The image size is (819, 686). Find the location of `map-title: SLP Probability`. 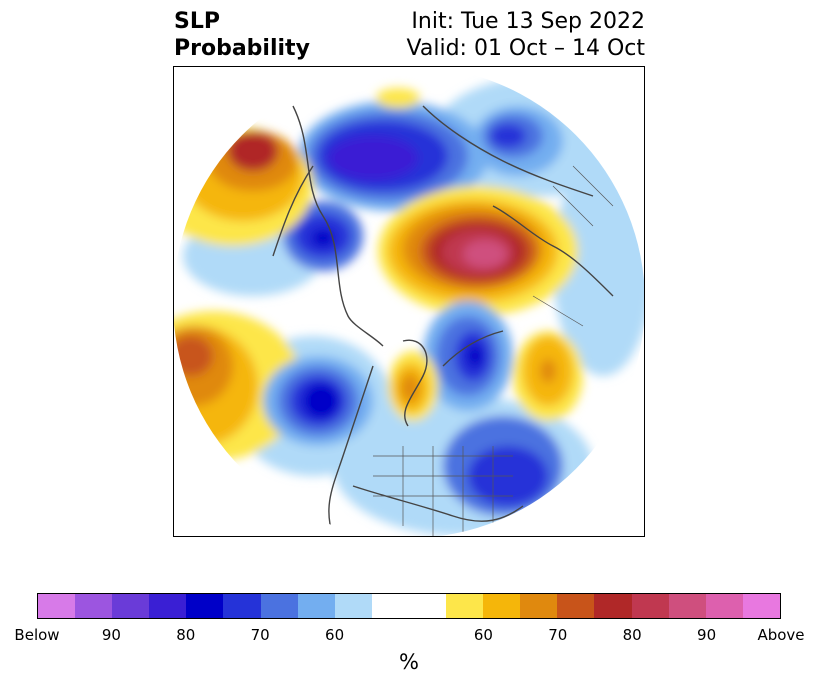

map-title: SLP Probability is located at coordinates (242, 35).